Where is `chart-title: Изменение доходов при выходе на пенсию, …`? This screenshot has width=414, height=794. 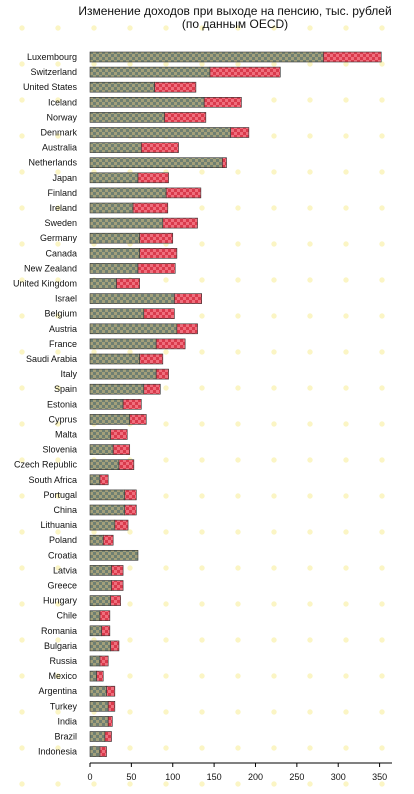 chart-title: Изменение доходов при выходе на пенсию, … is located at coordinates (235, 11).